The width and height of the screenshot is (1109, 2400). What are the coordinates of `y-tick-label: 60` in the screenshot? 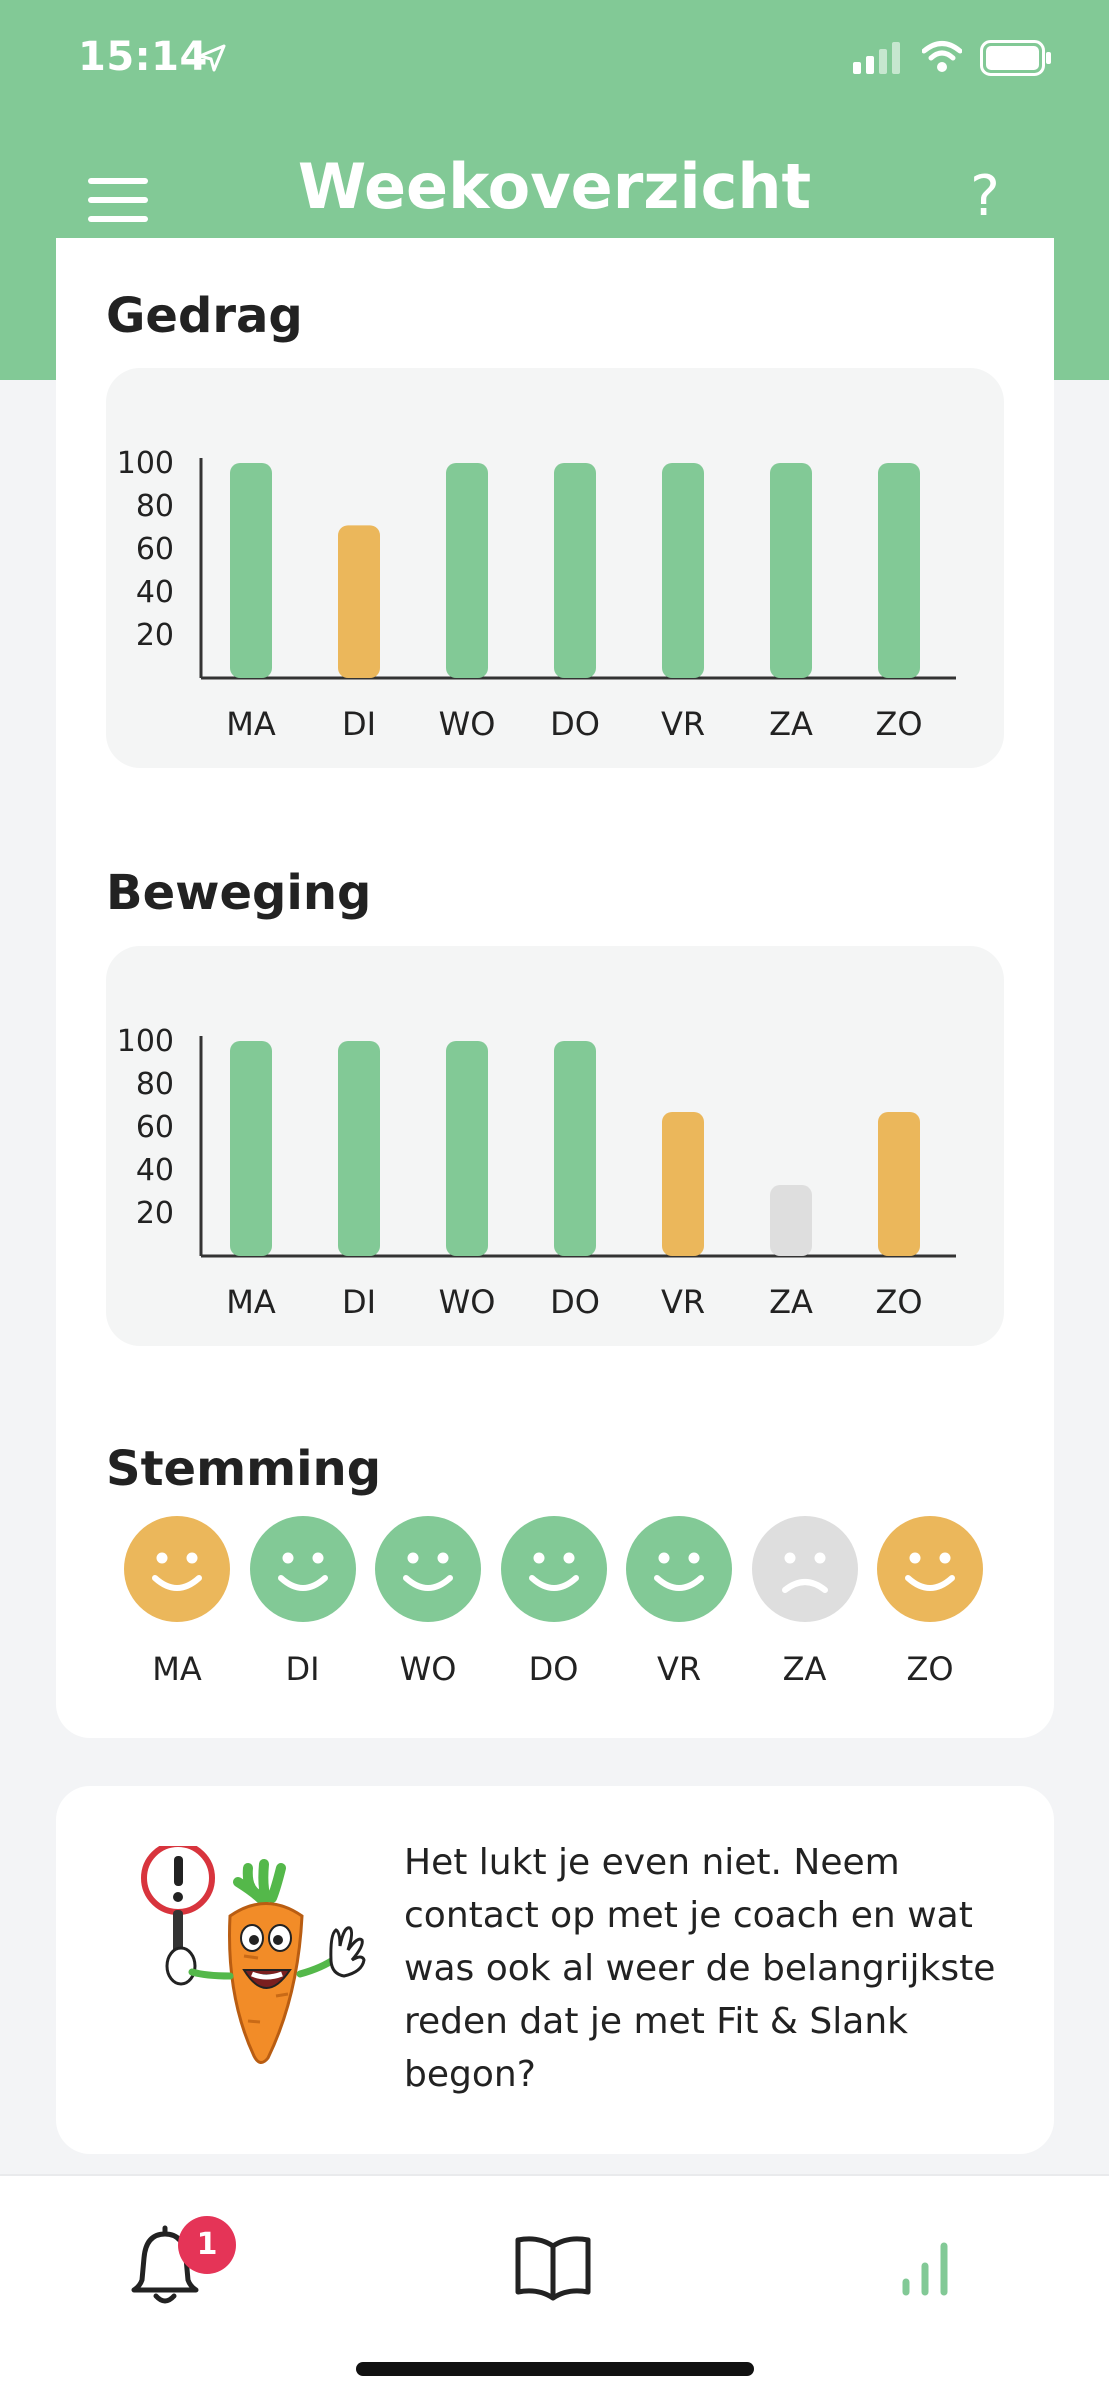 It's located at (155, 549).